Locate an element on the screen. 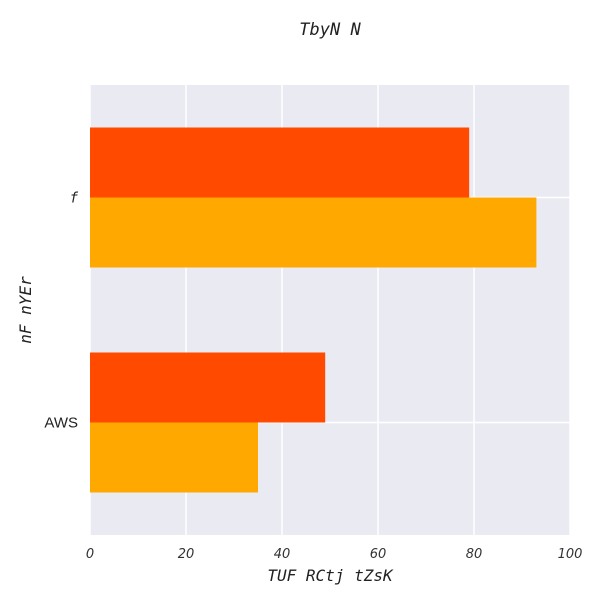  x-tick-labels: 0 20 40 60 80 100 is located at coordinates (334, 554).